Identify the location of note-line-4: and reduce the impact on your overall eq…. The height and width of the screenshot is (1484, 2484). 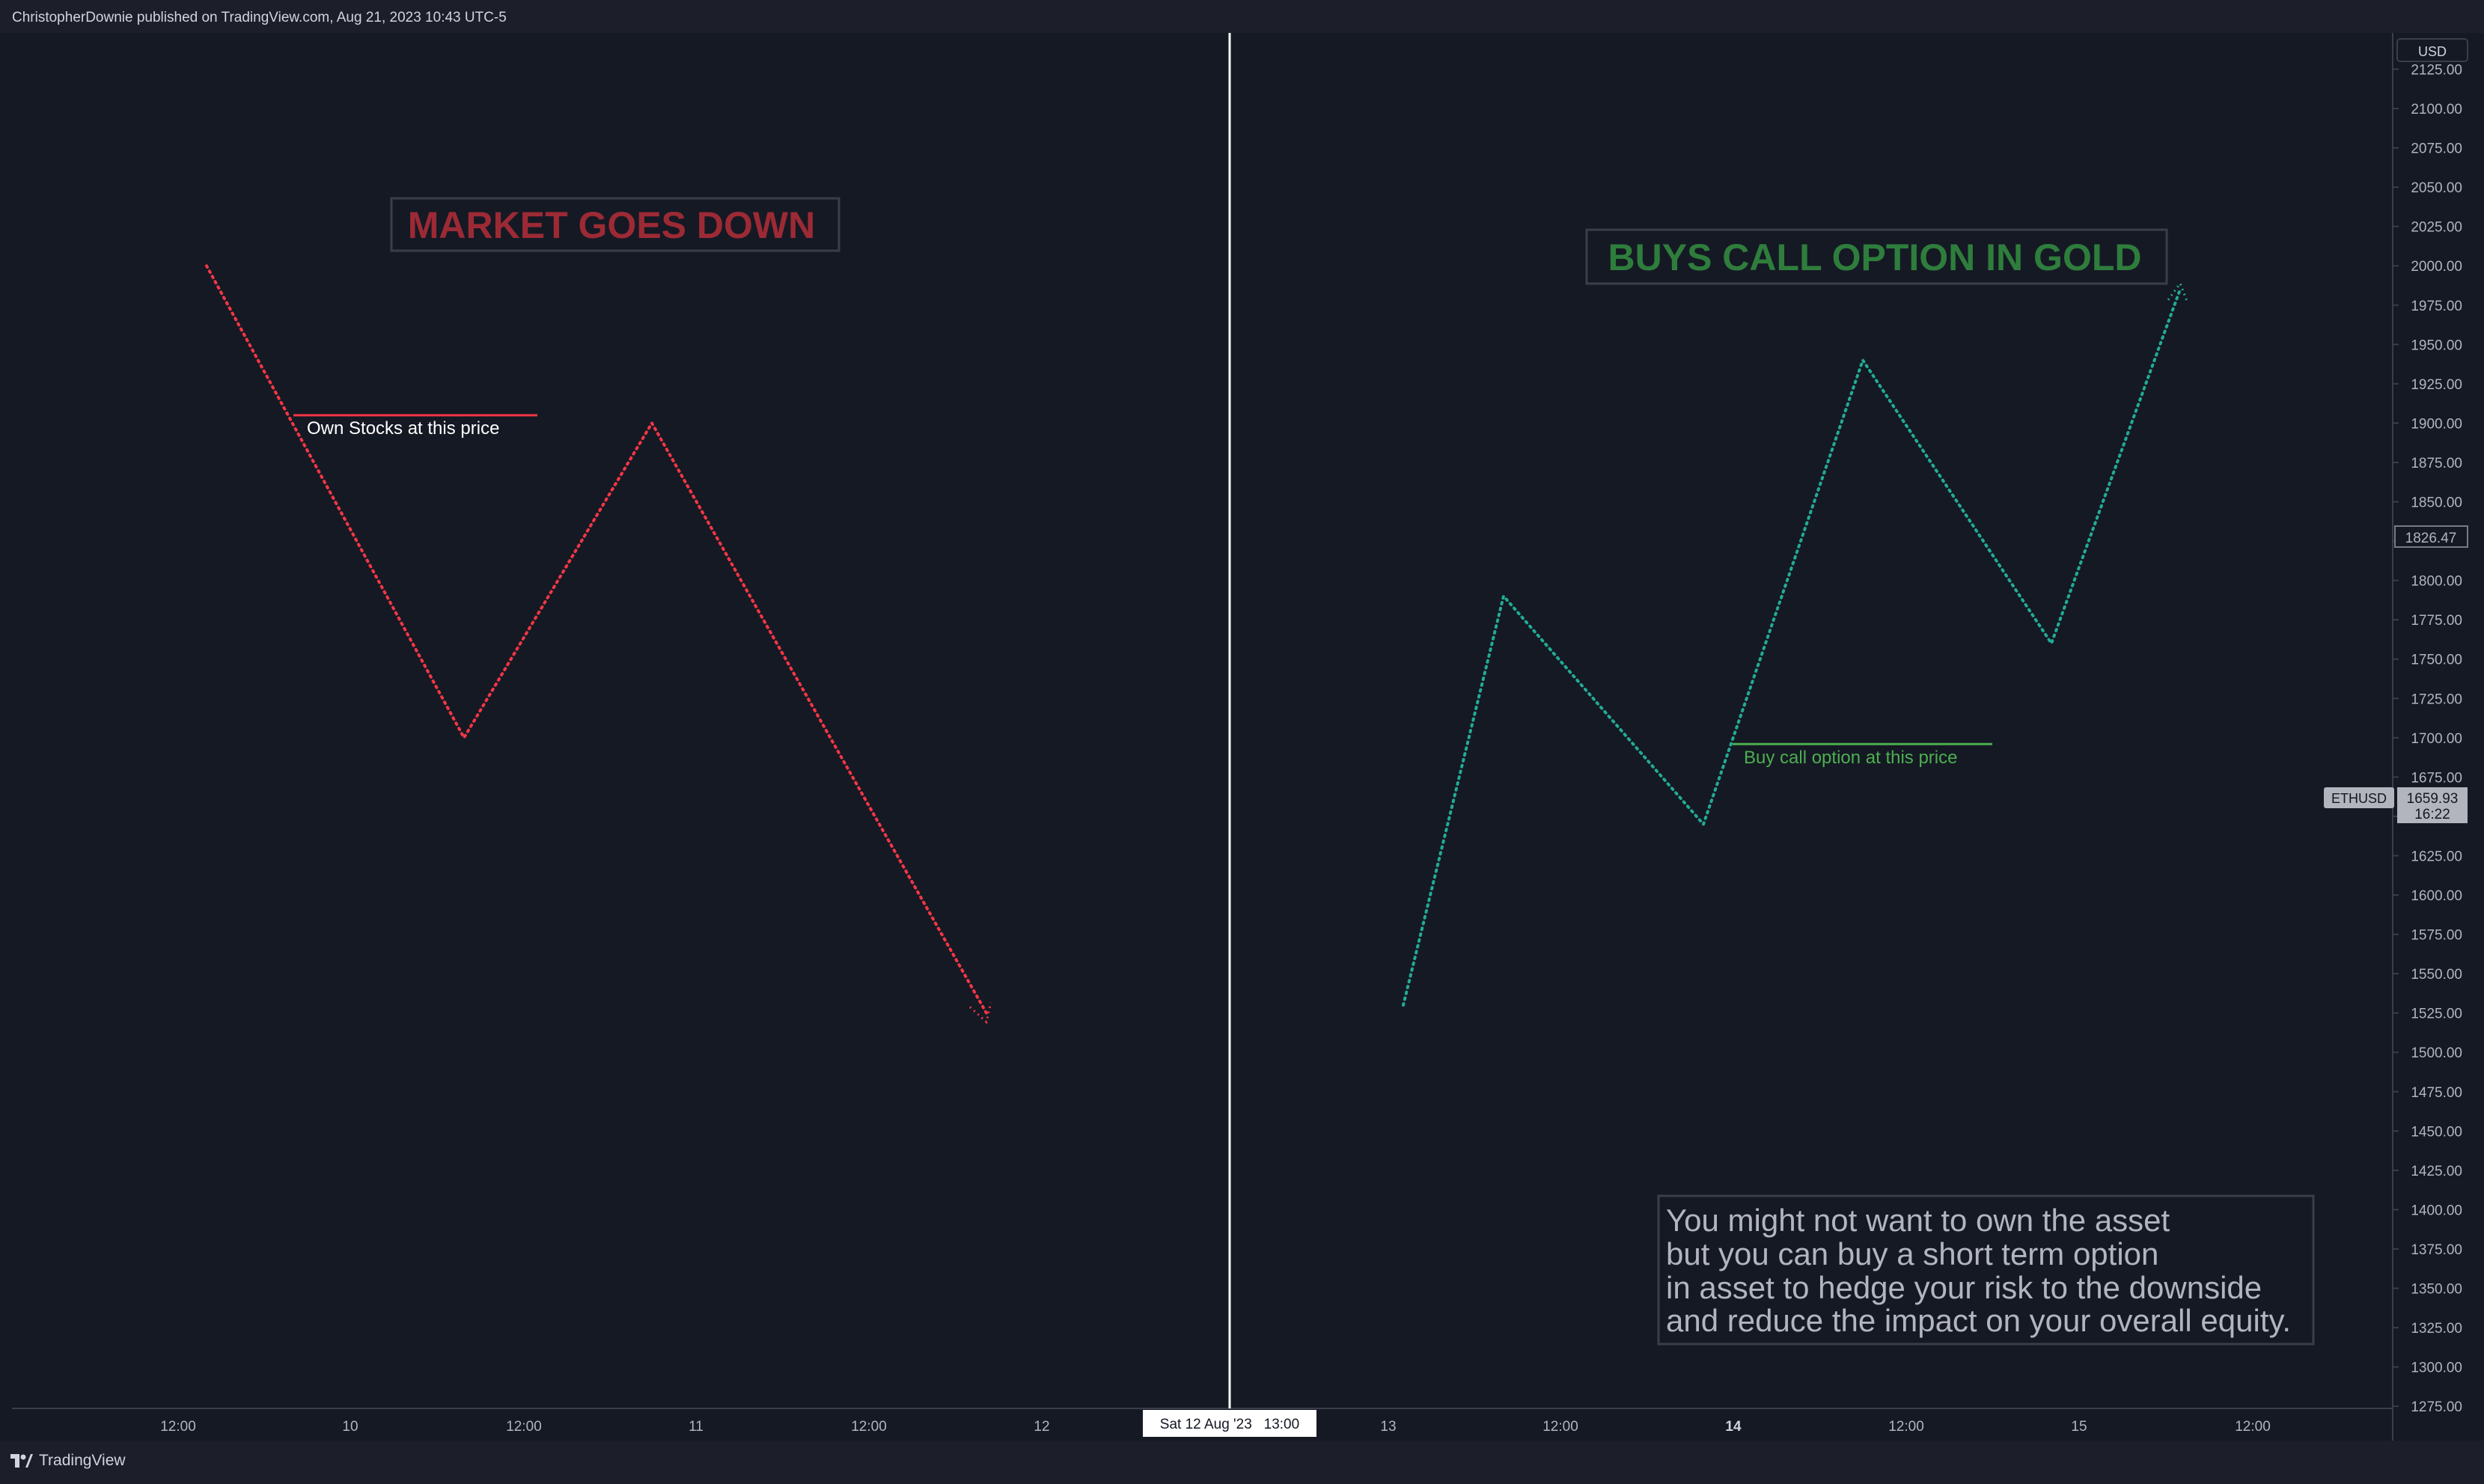
(1978, 1320).